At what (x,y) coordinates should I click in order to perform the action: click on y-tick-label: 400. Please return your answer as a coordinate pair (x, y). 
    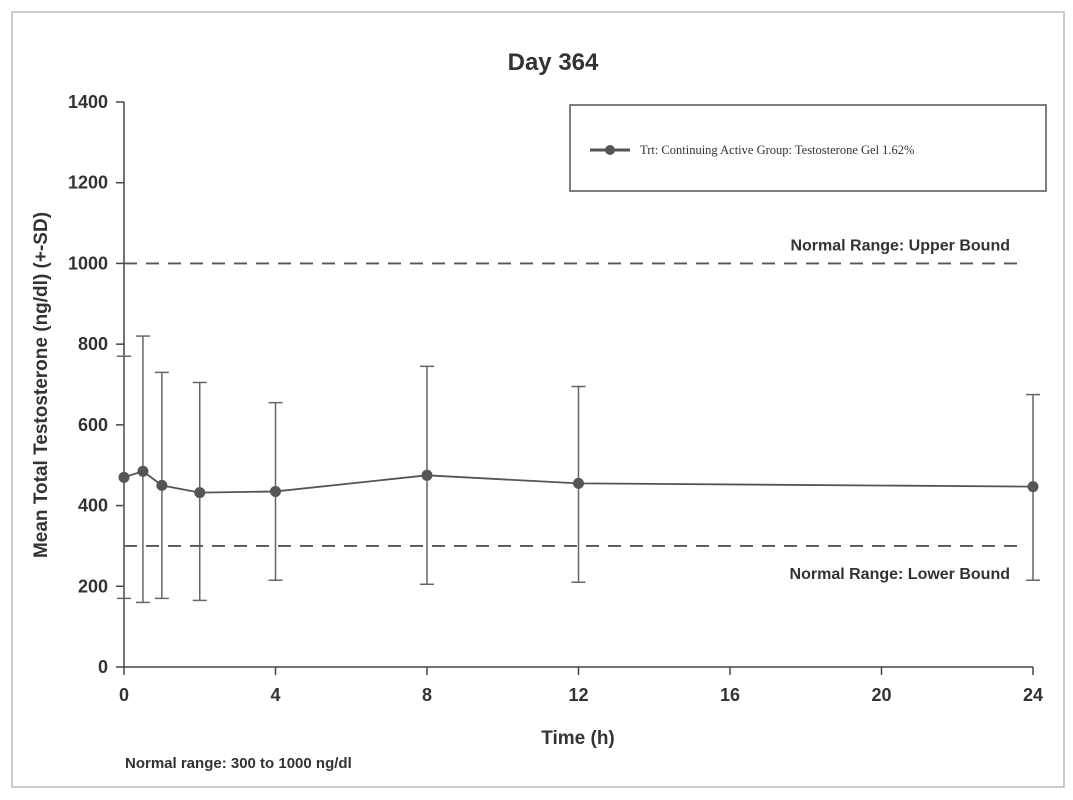
    Looking at the image, I should click on (93, 506).